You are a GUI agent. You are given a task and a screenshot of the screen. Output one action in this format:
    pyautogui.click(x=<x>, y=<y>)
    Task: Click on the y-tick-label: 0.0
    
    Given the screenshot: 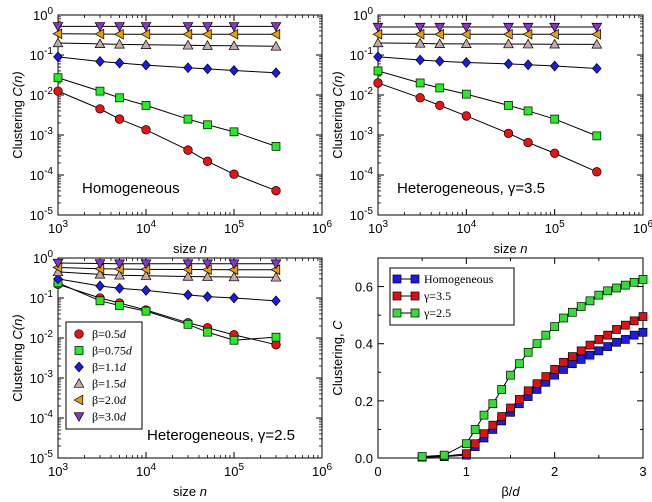 What is the action you would take?
    pyautogui.click(x=364, y=458)
    